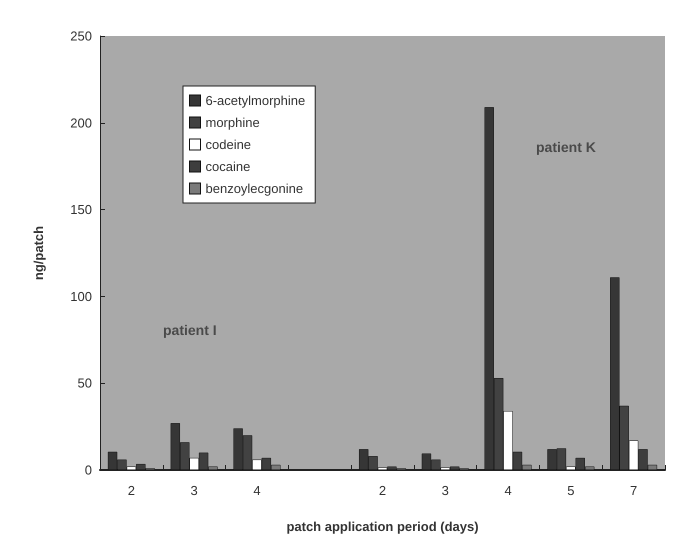 The height and width of the screenshot is (546, 675). I want to click on legend-label: benzoylecgonine, so click(255, 188).